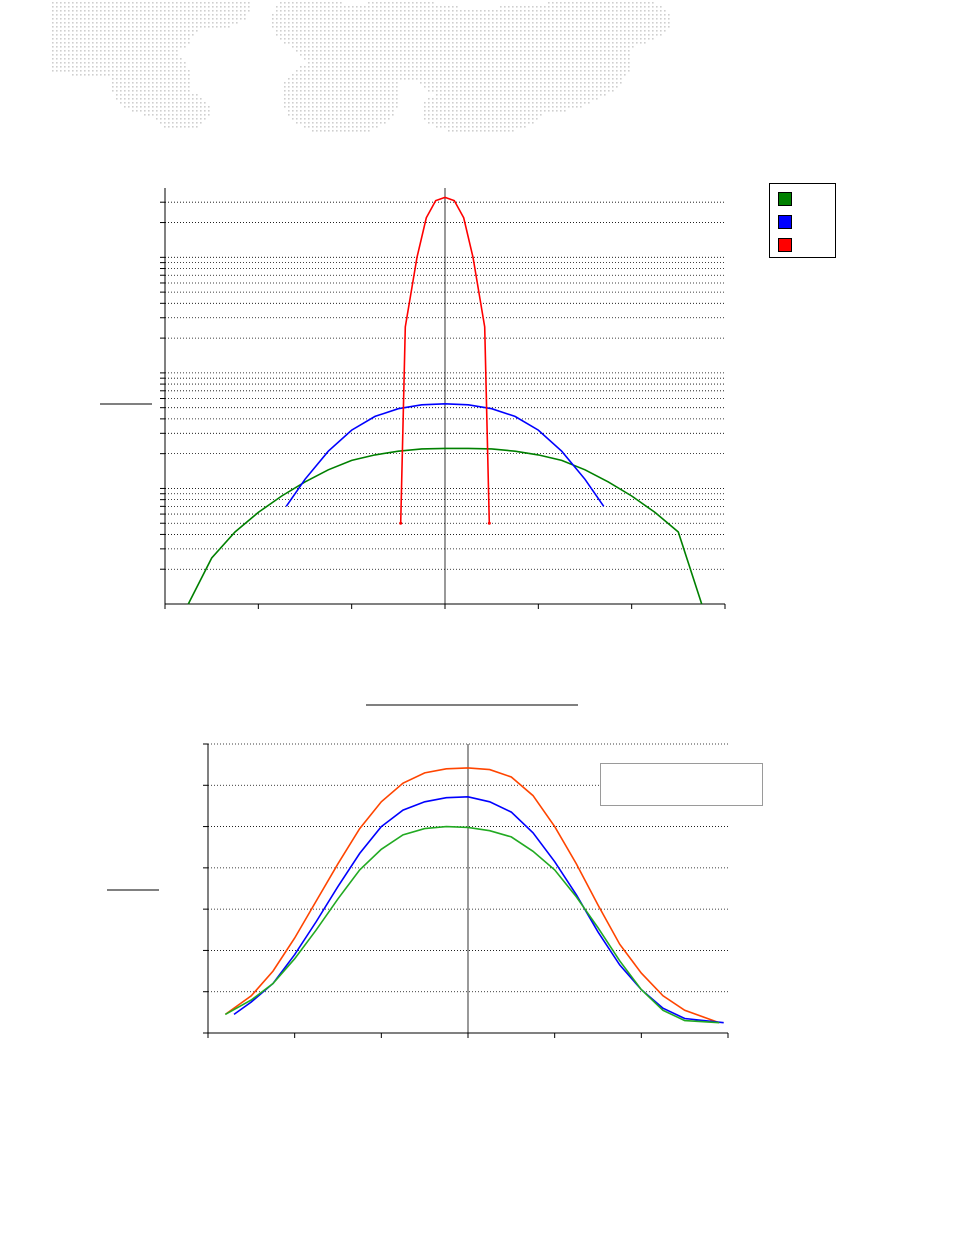  I want to click on legend-swatch-green, so click(785, 199).